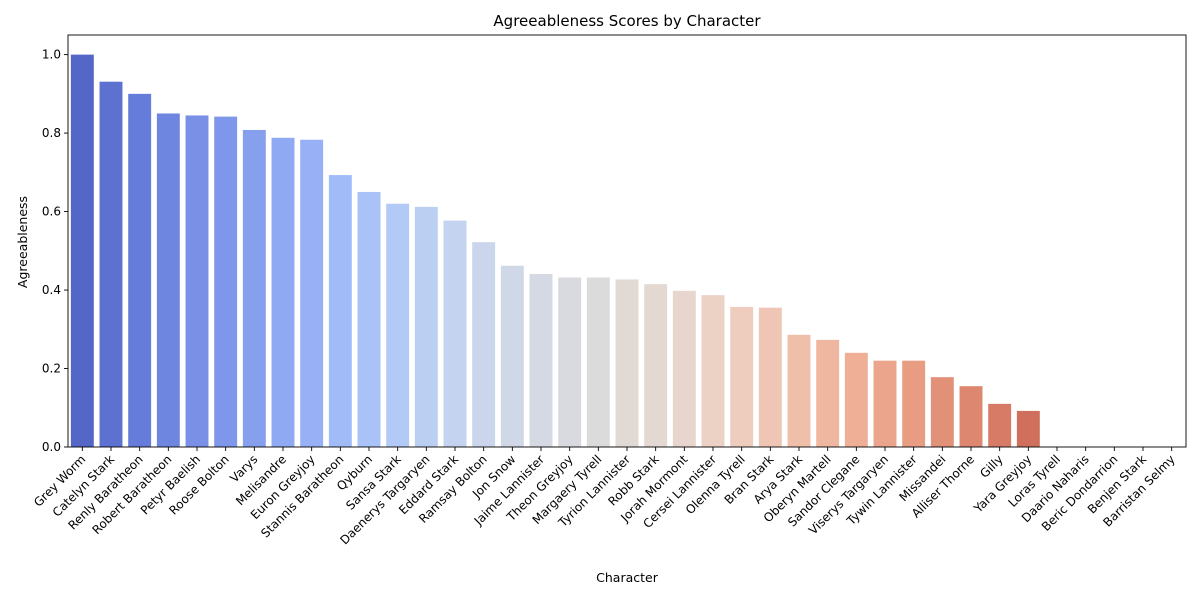 The width and height of the screenshot is (1200, 600). Describe the element at coordinates (51, 447) in the screenshot. I see `y-tick-label: 0.0` at that location.